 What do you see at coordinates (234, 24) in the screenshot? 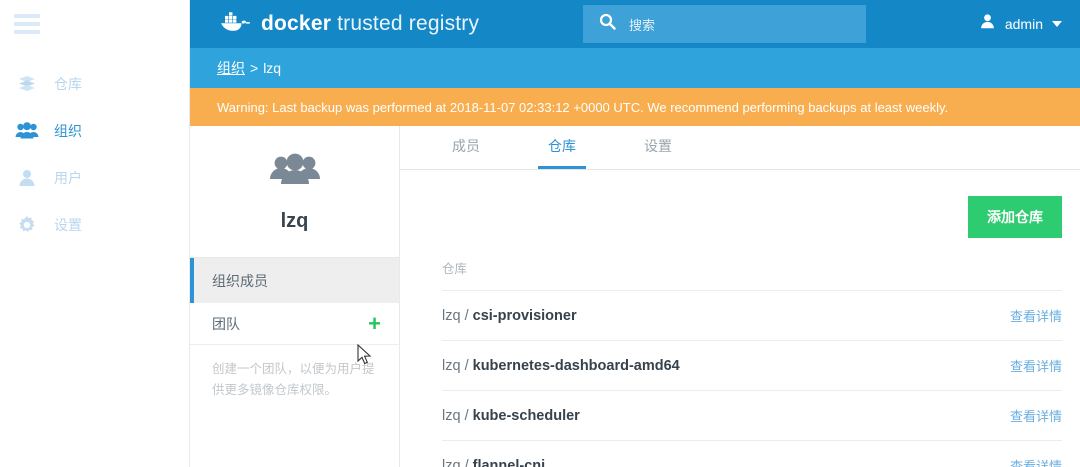
I see `docker-whale-icon` at bounding box center [234, 24].